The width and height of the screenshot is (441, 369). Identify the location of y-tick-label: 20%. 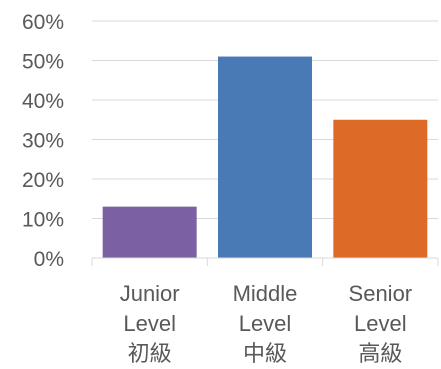
(43, 180).